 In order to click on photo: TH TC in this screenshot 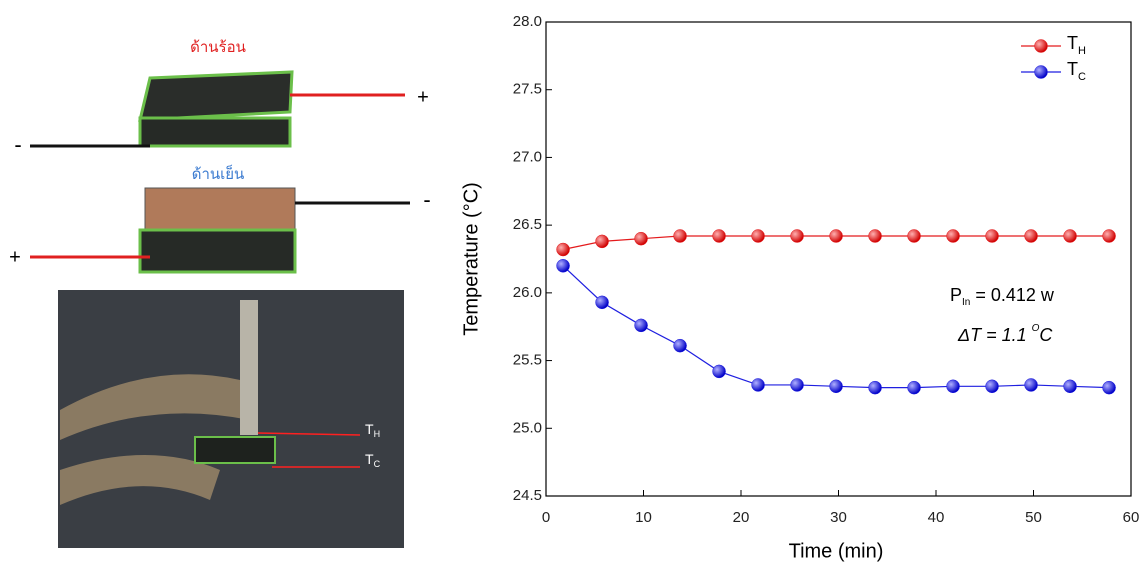, I will do `click(231, 419)`.